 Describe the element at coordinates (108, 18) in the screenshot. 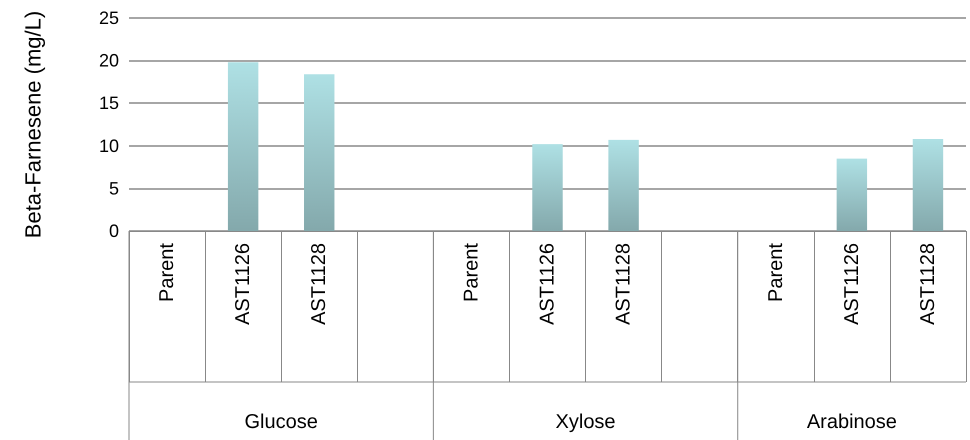

I see `y-tick-label: 25` at that location.